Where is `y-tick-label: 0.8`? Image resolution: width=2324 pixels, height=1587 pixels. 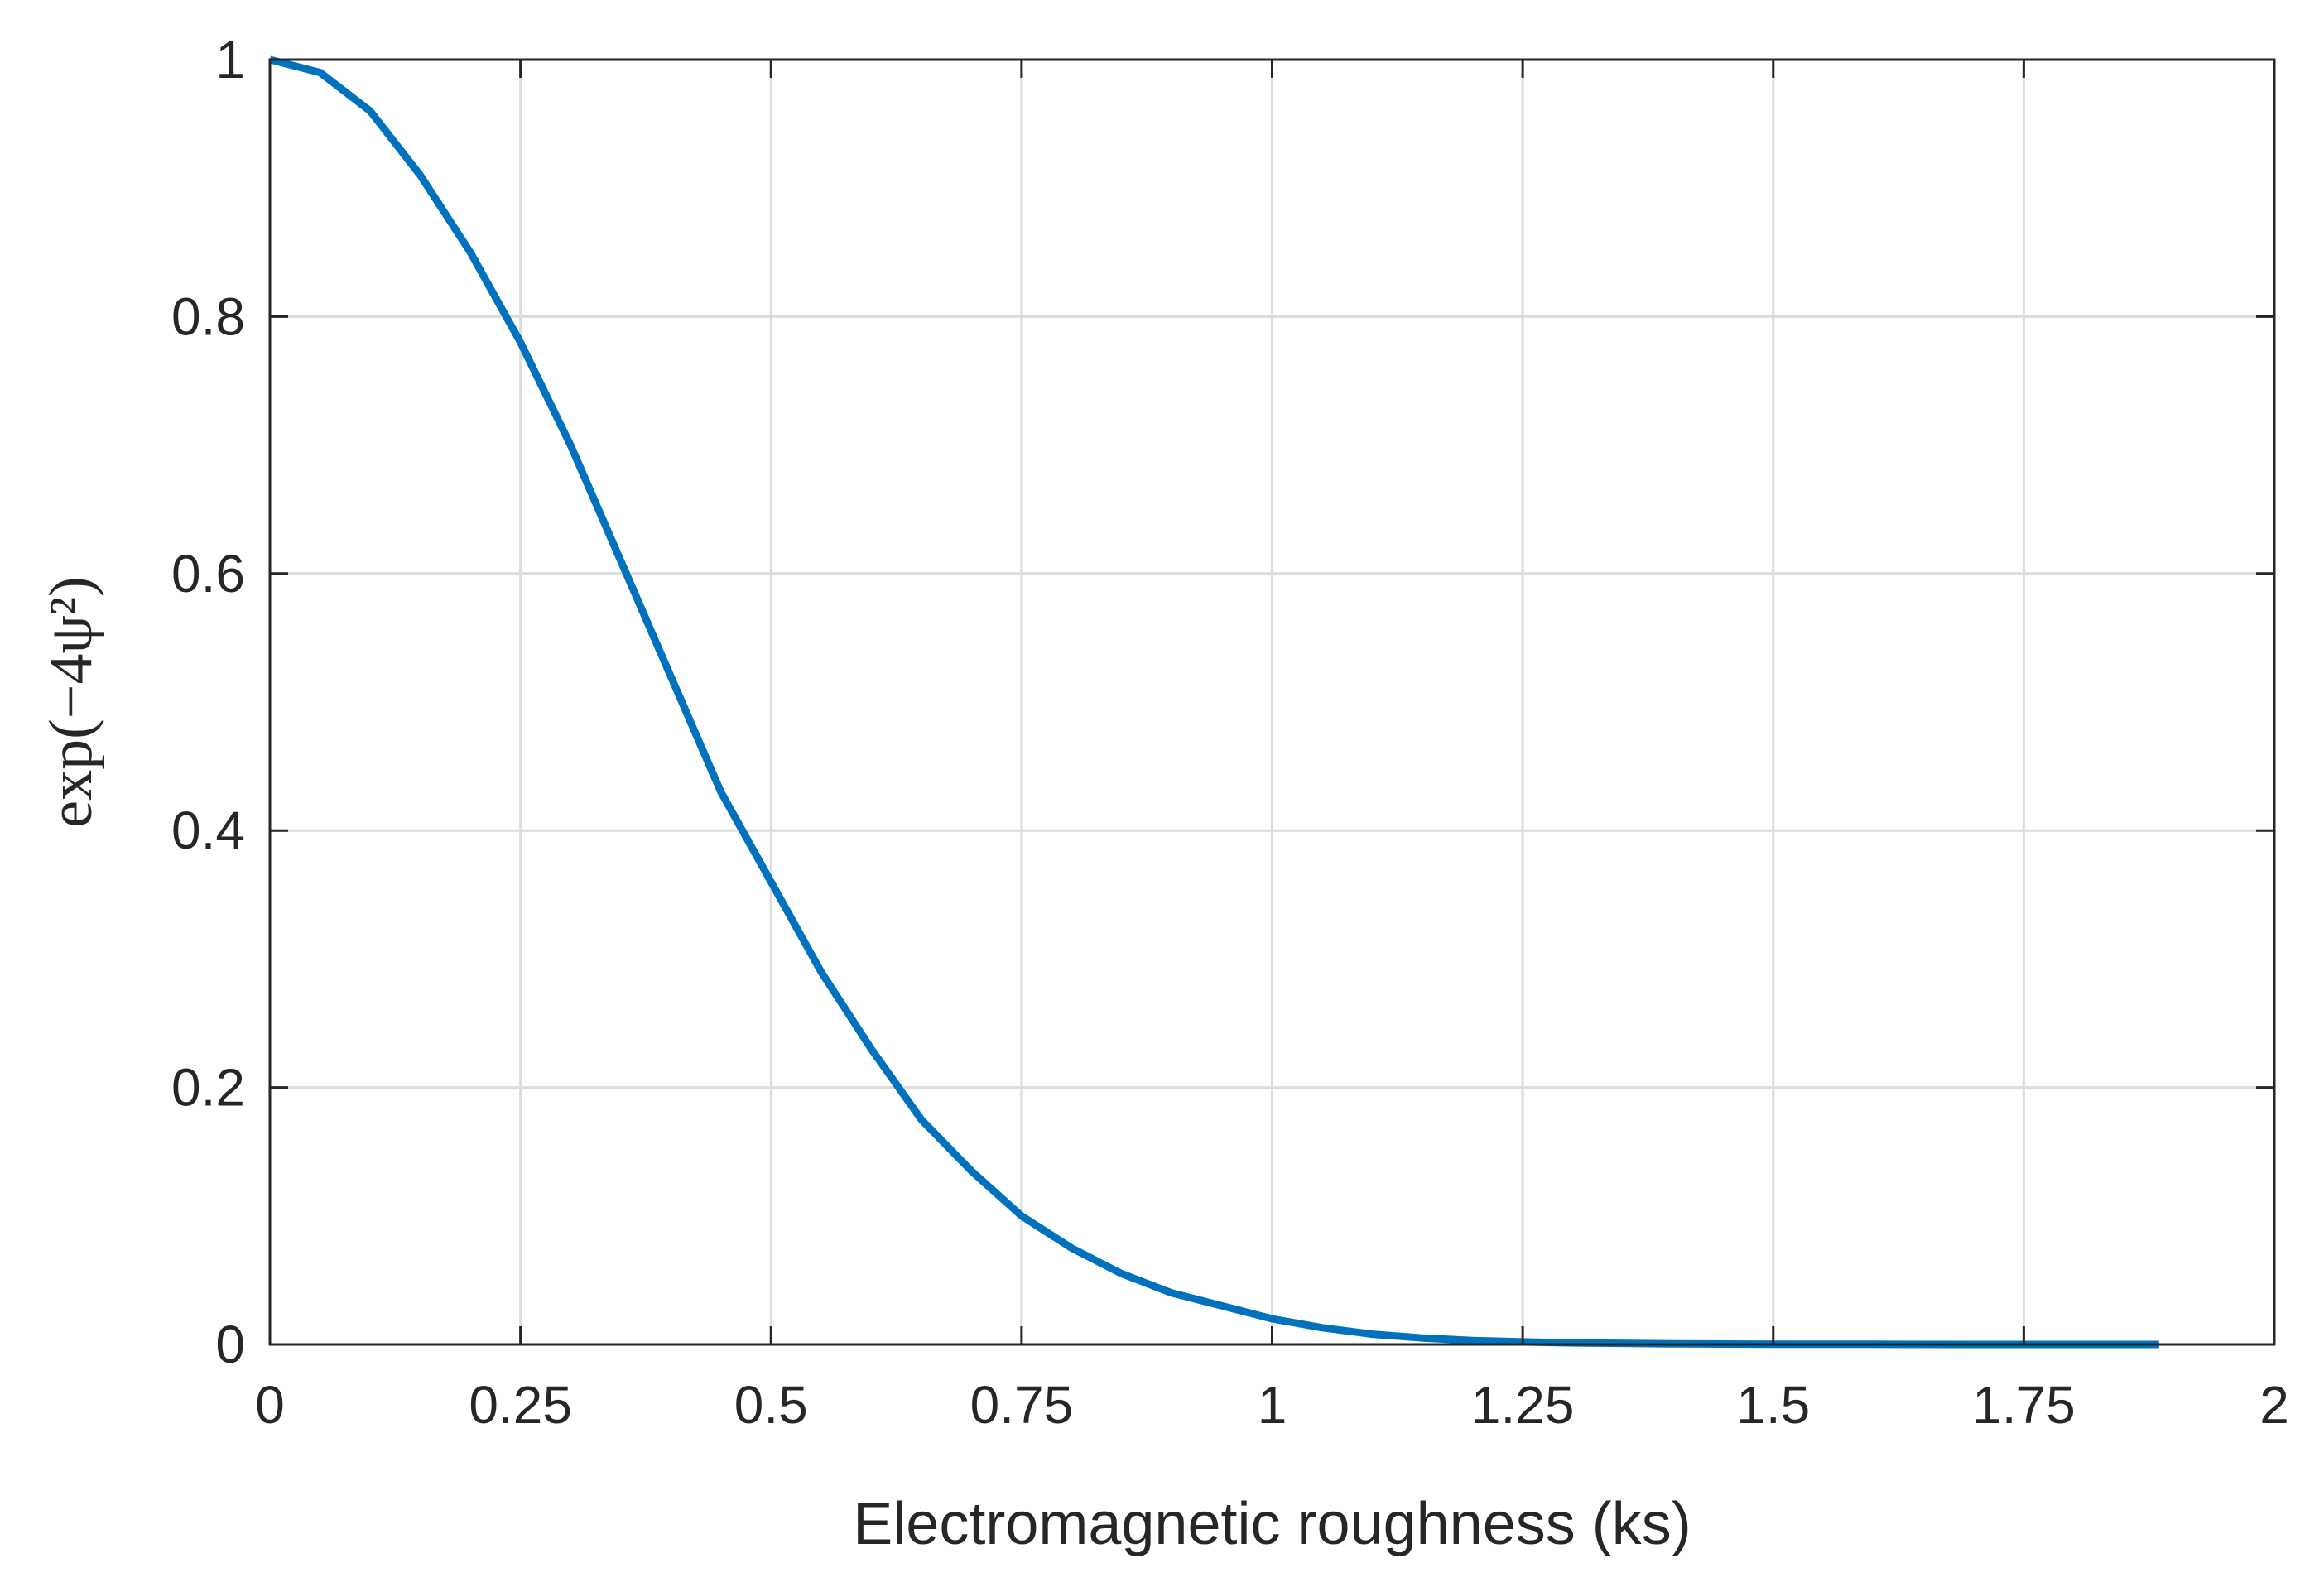
y-tick-label: 0.8 is located at coordinates (208, 316).